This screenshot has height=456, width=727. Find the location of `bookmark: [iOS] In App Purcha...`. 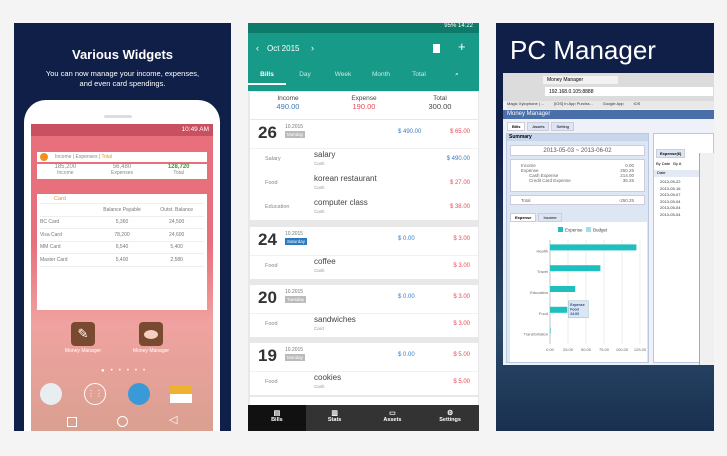

bookmark: [iOS] In App Purcha... is located at coordinates (573, 103).